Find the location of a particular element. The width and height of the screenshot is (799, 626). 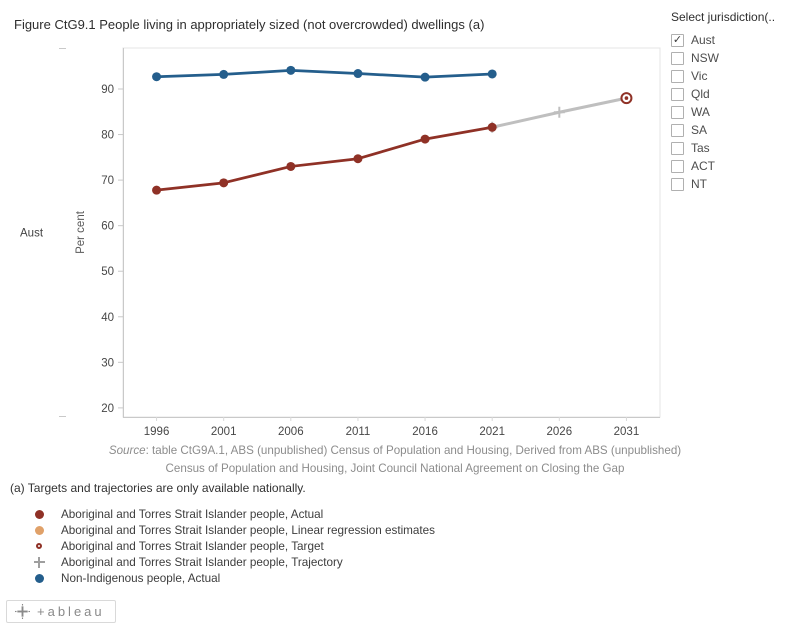

jurisdiction-filter-options: ✓ Aust NSW Vic Qld WA SA Tas ACT NT is located at coordinates (734, 112).